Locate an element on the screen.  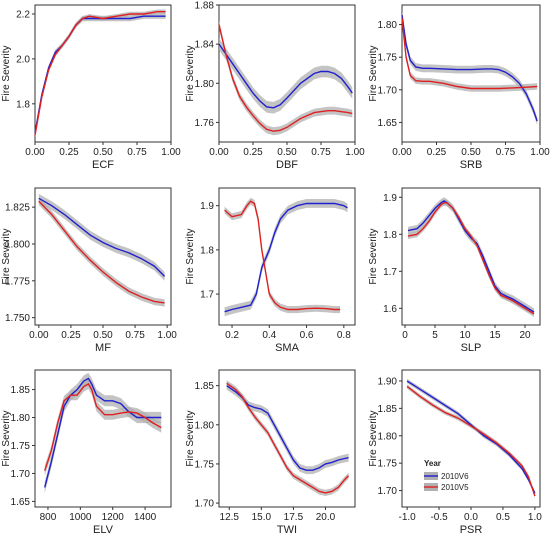
y-tick-label: 2.0 is located at coordinates (23, 59).